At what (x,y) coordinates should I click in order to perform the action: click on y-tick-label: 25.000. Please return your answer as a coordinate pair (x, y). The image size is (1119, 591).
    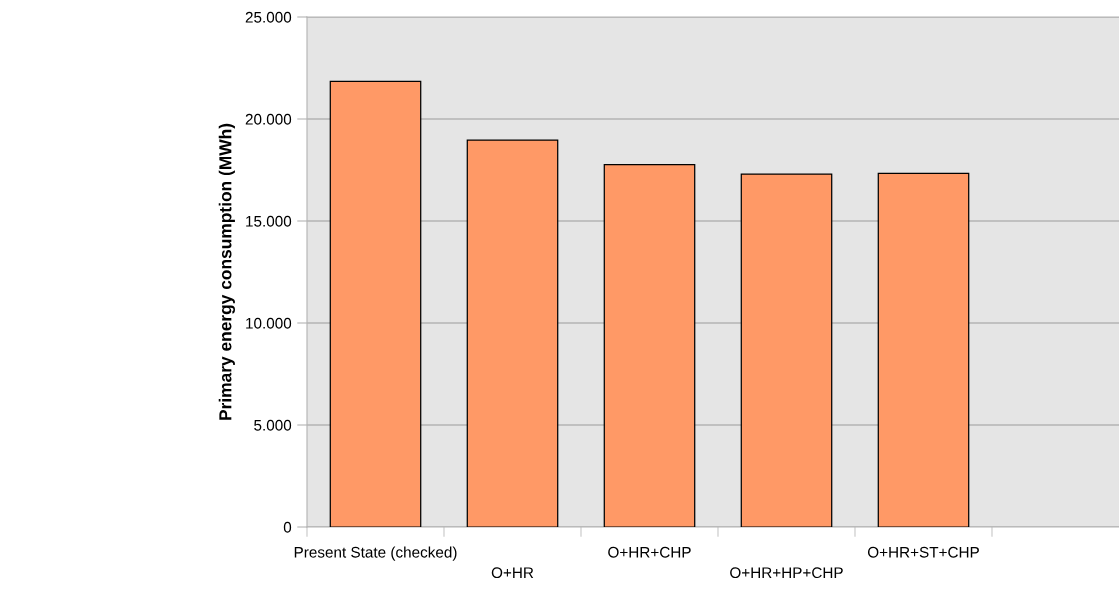
    Looking at the image, I should click on (268, 17).